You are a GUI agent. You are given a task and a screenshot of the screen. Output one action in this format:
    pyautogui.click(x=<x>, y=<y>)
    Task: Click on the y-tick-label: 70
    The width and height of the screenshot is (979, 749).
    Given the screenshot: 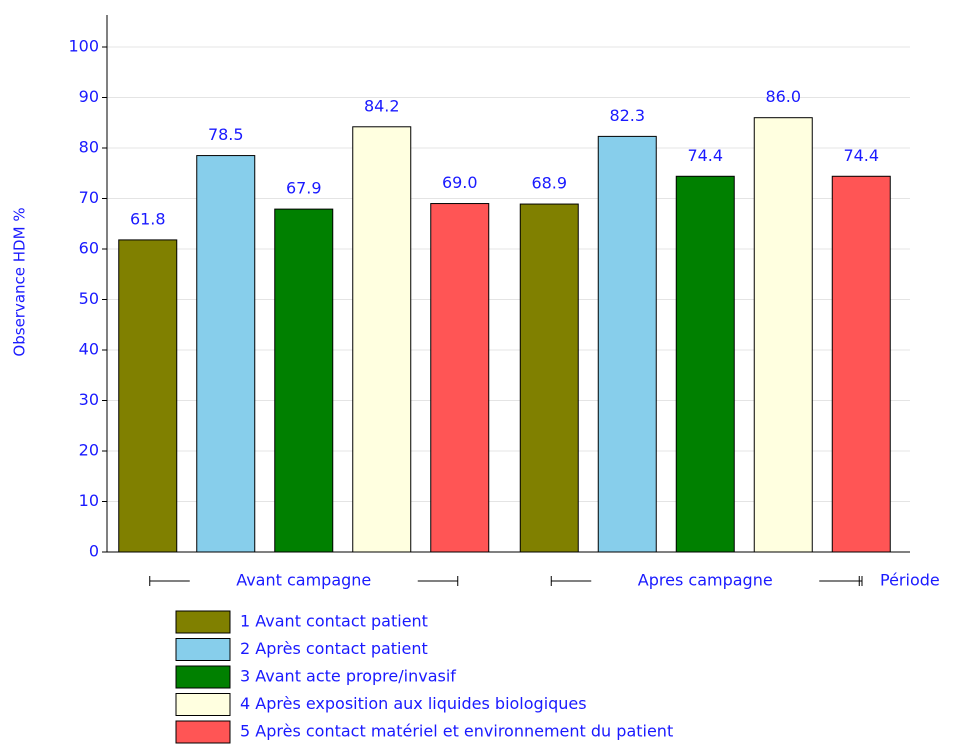 What is the action you would take?
    pyautogui.click(x=89, y=197)
    